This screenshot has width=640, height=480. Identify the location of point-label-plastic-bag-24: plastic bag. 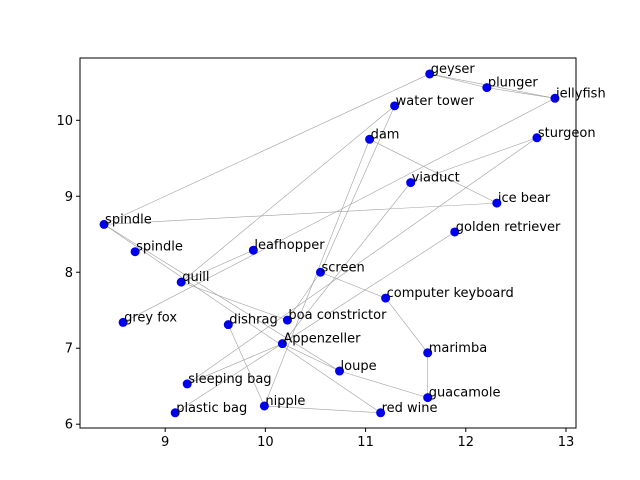
(211, 408).